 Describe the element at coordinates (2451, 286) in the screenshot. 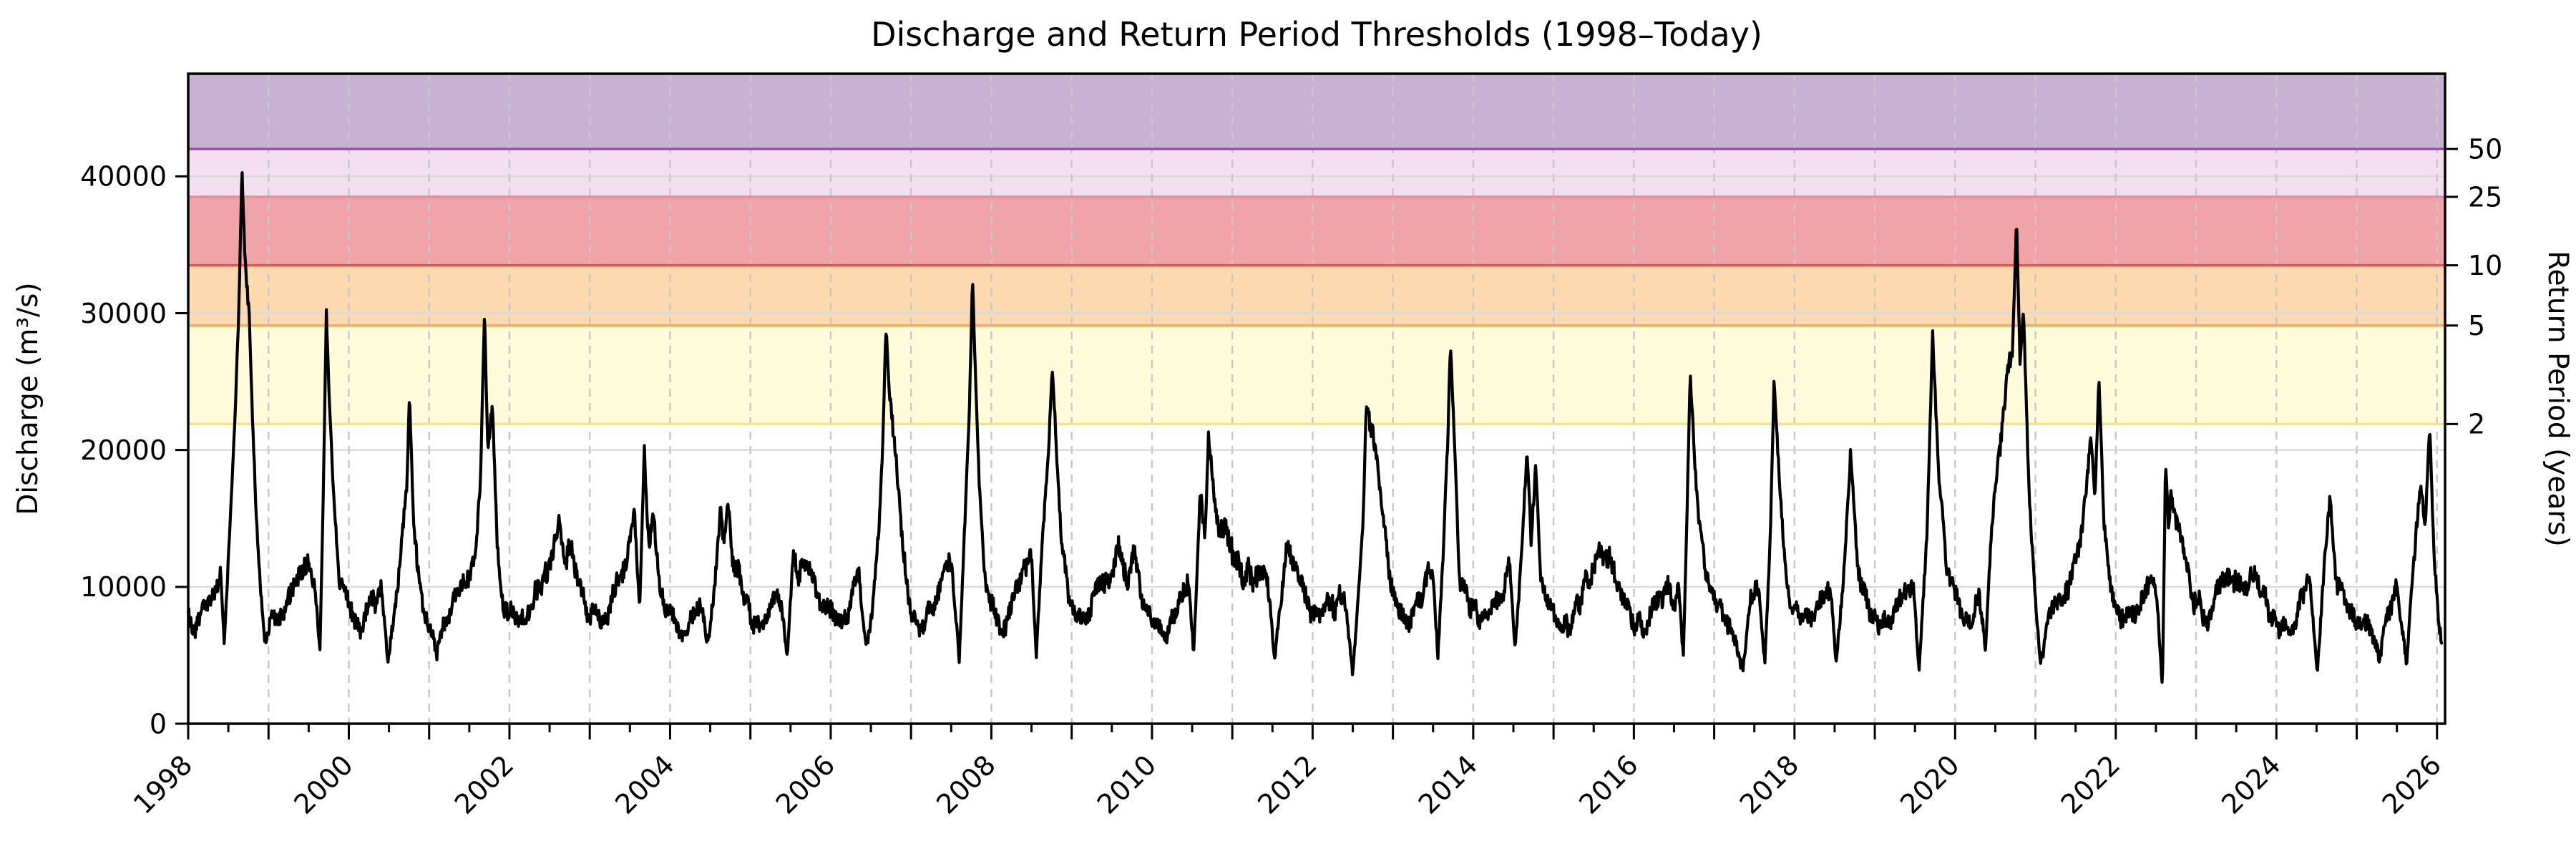

I see `right-y-axis-ticks` at that location.